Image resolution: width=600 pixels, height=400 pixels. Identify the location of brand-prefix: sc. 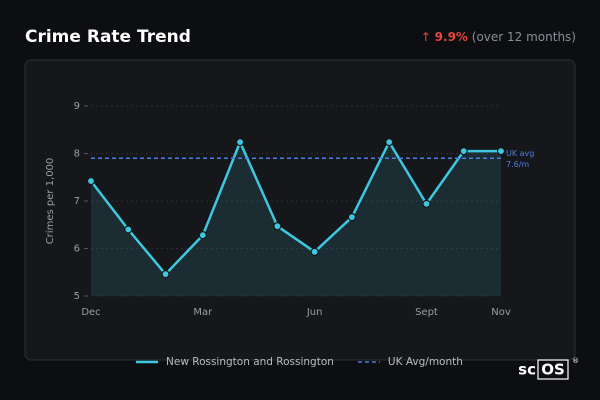
(527, 370).